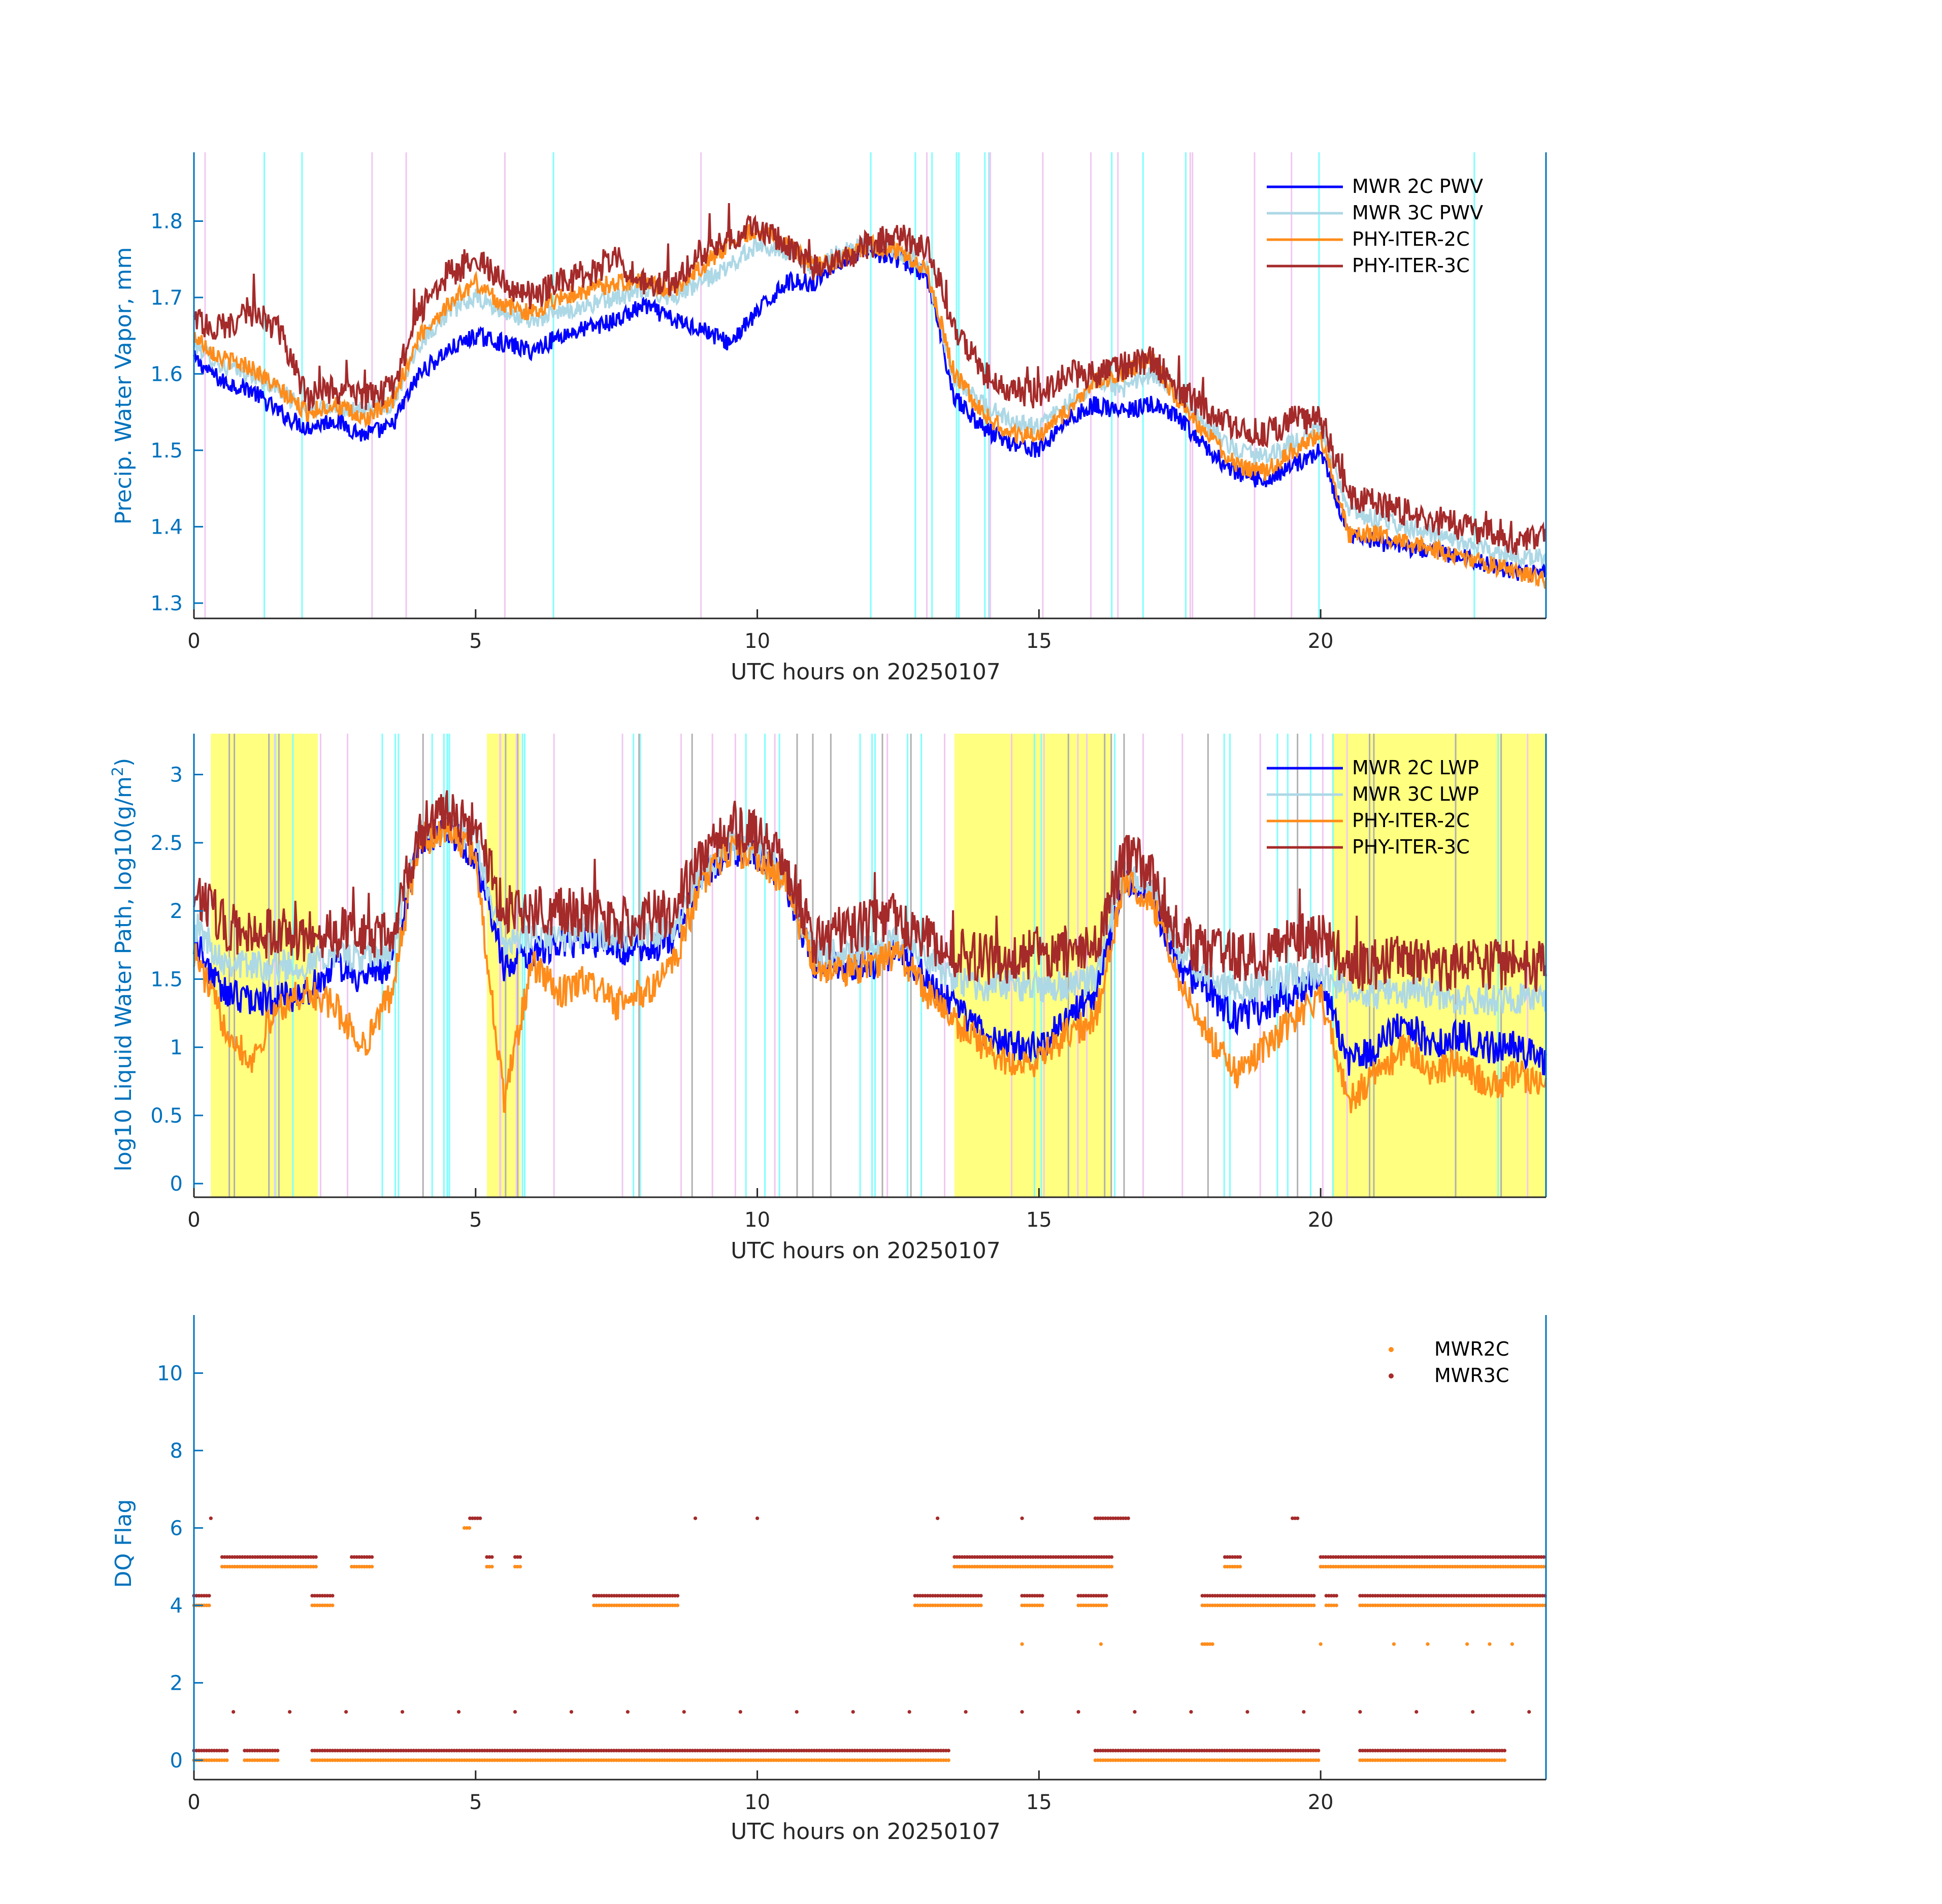  Describe the element at coordinates (1039, 1803) in the screenshot. I see `dq-x-tick-label: 15` at that location.